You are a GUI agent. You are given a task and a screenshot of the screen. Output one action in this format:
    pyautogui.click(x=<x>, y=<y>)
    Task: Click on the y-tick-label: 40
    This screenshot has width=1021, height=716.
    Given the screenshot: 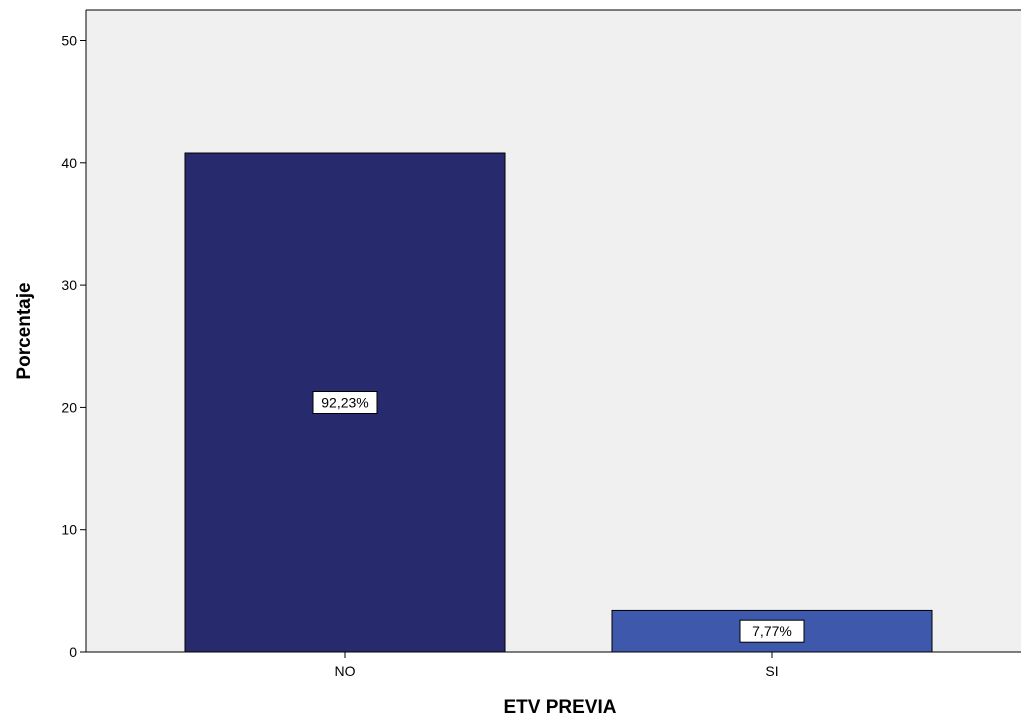 What is the action you would take?
    pyautogui.click(x=69, y=163)
    